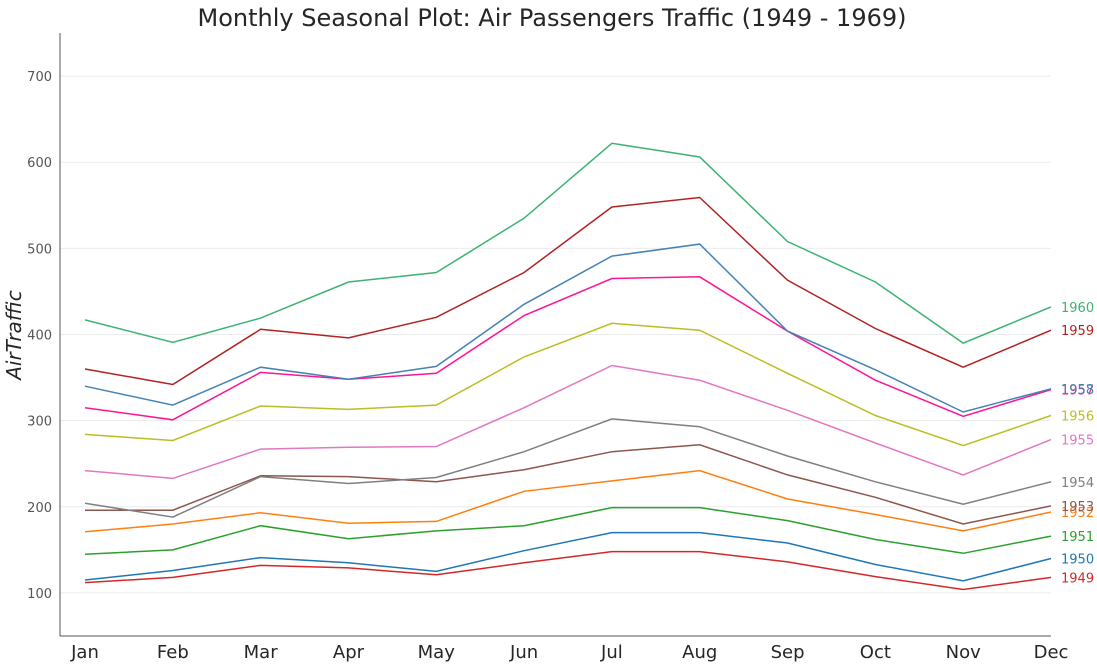 This screenshot has width=1097, height=668. I want to click on y-axis-label: AirTraffic, so click(14, 336).